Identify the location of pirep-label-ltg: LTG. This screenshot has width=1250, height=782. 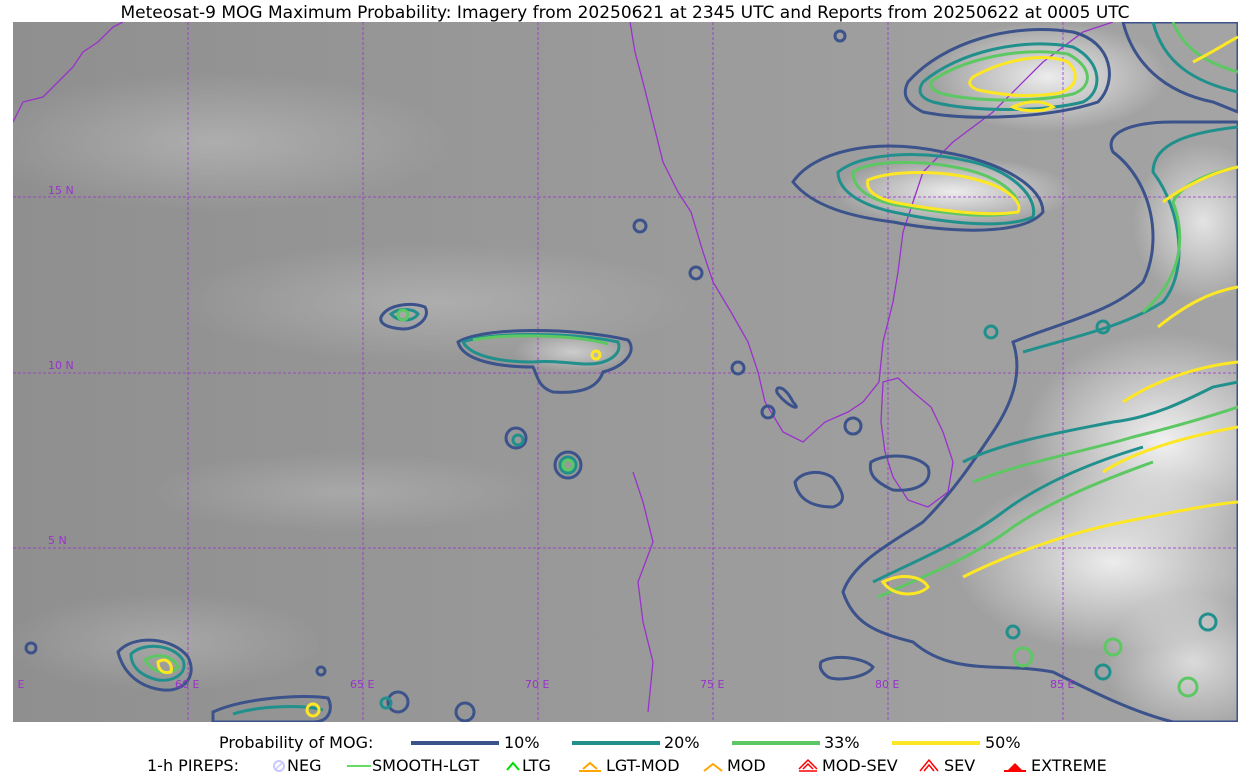
(536, 765).